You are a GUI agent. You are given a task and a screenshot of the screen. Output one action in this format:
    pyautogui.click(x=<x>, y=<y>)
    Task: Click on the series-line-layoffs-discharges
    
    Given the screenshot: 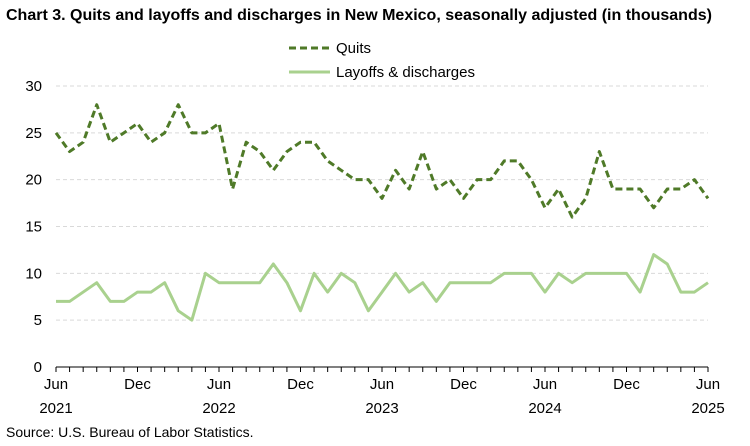 What is the action you would take?
    pyautogui.click(x=382, y=287)
    